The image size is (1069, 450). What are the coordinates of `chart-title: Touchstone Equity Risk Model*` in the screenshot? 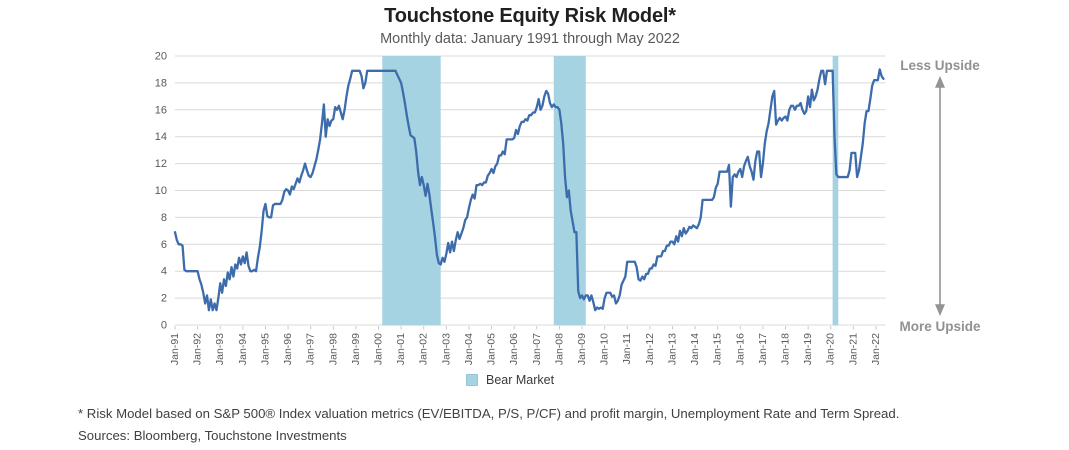 It's located at (530, 16).